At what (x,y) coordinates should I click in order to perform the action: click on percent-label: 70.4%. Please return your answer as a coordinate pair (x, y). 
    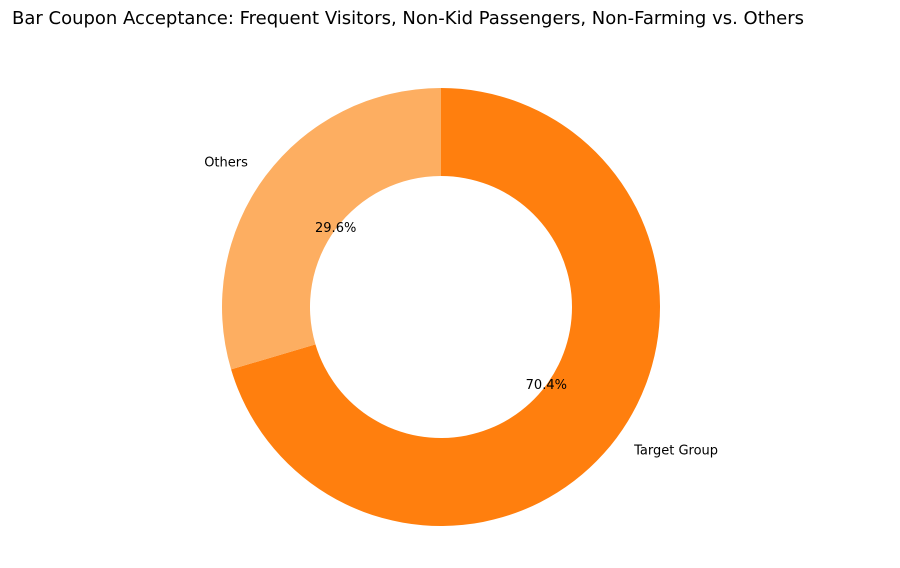
    Looking at the image, I should click on (546, 385).